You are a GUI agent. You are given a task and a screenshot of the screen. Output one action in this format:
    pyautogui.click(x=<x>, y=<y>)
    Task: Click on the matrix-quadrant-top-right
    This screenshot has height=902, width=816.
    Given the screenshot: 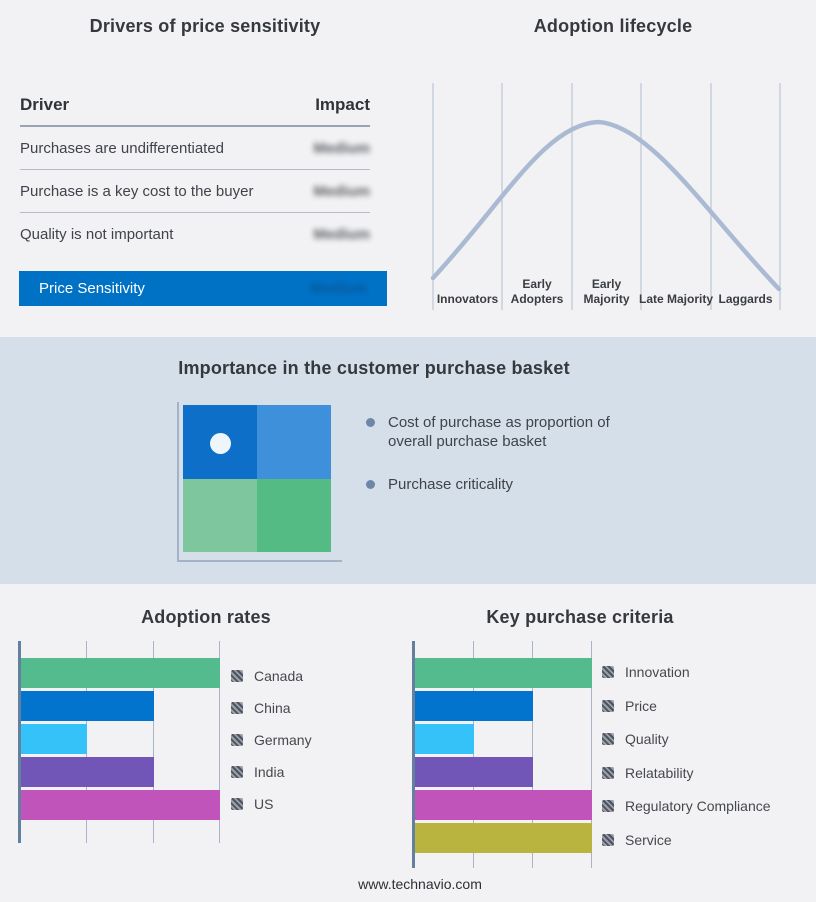 What is the action you would take?
    pyautogui.click(x=294, y=442)
    